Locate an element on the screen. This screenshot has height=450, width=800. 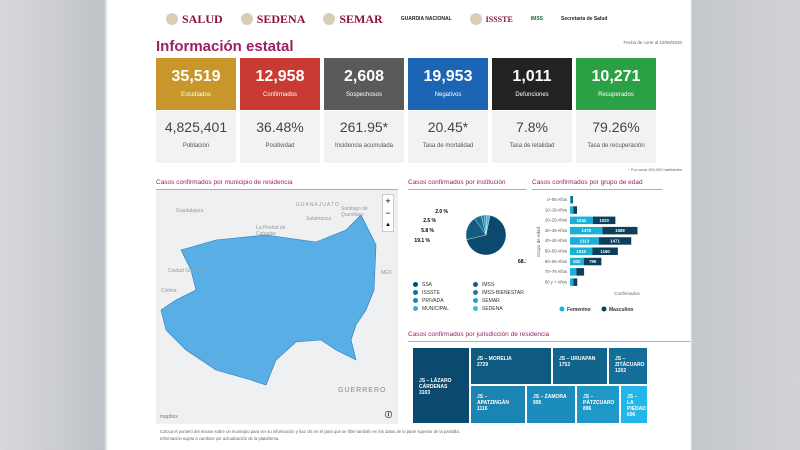
mapbox-logo: mapbox is located at coordinates (169, 417).